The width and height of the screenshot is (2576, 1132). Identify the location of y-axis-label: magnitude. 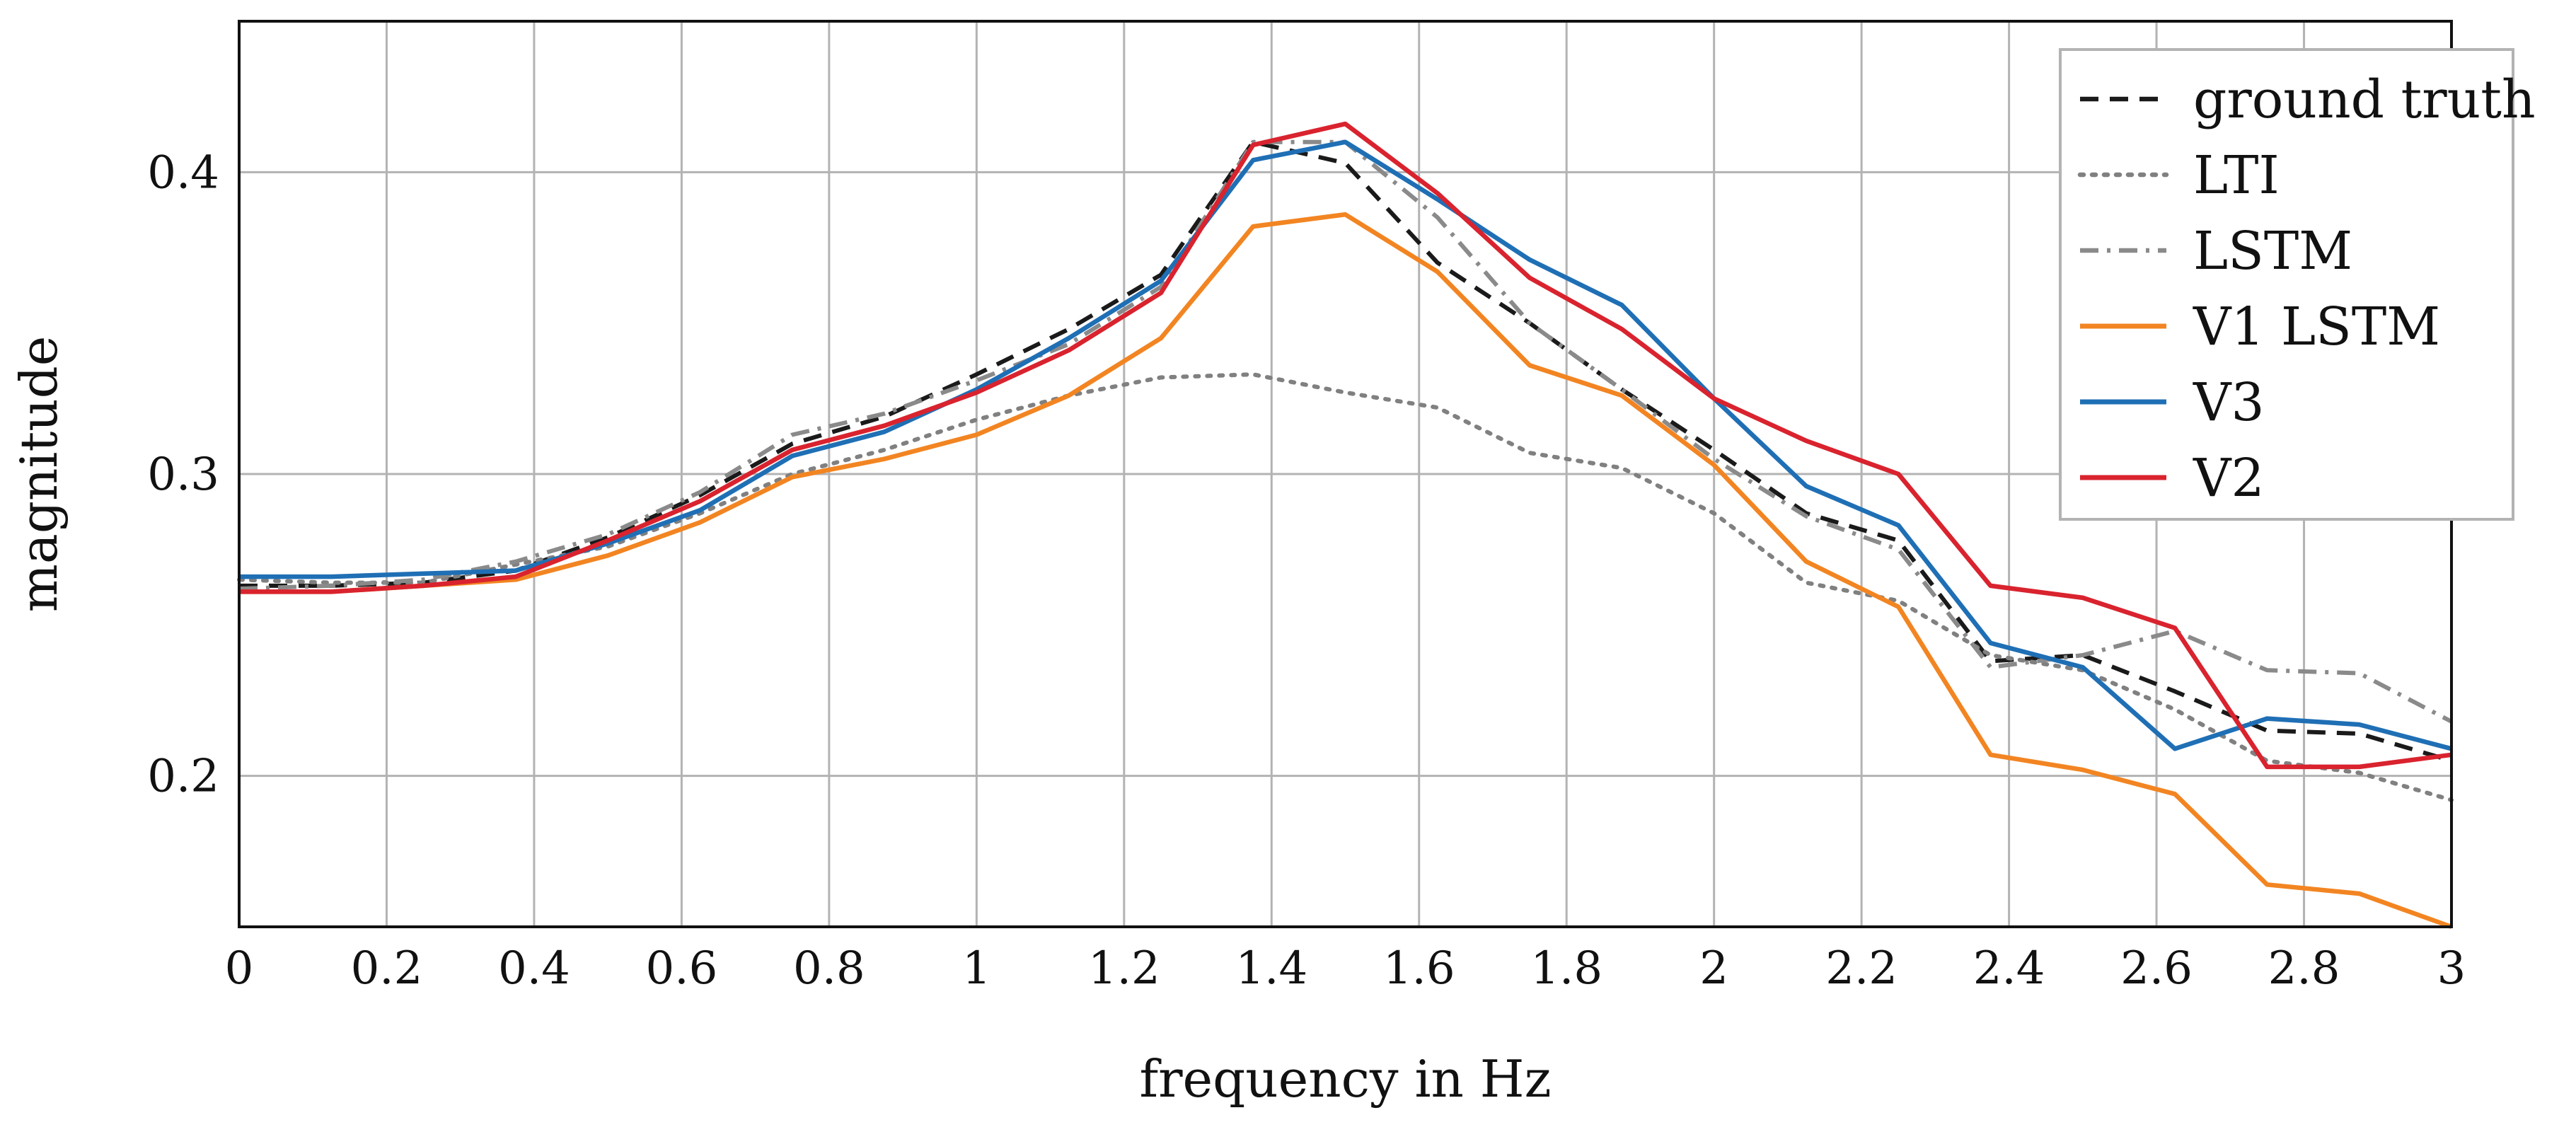
(39, 475).